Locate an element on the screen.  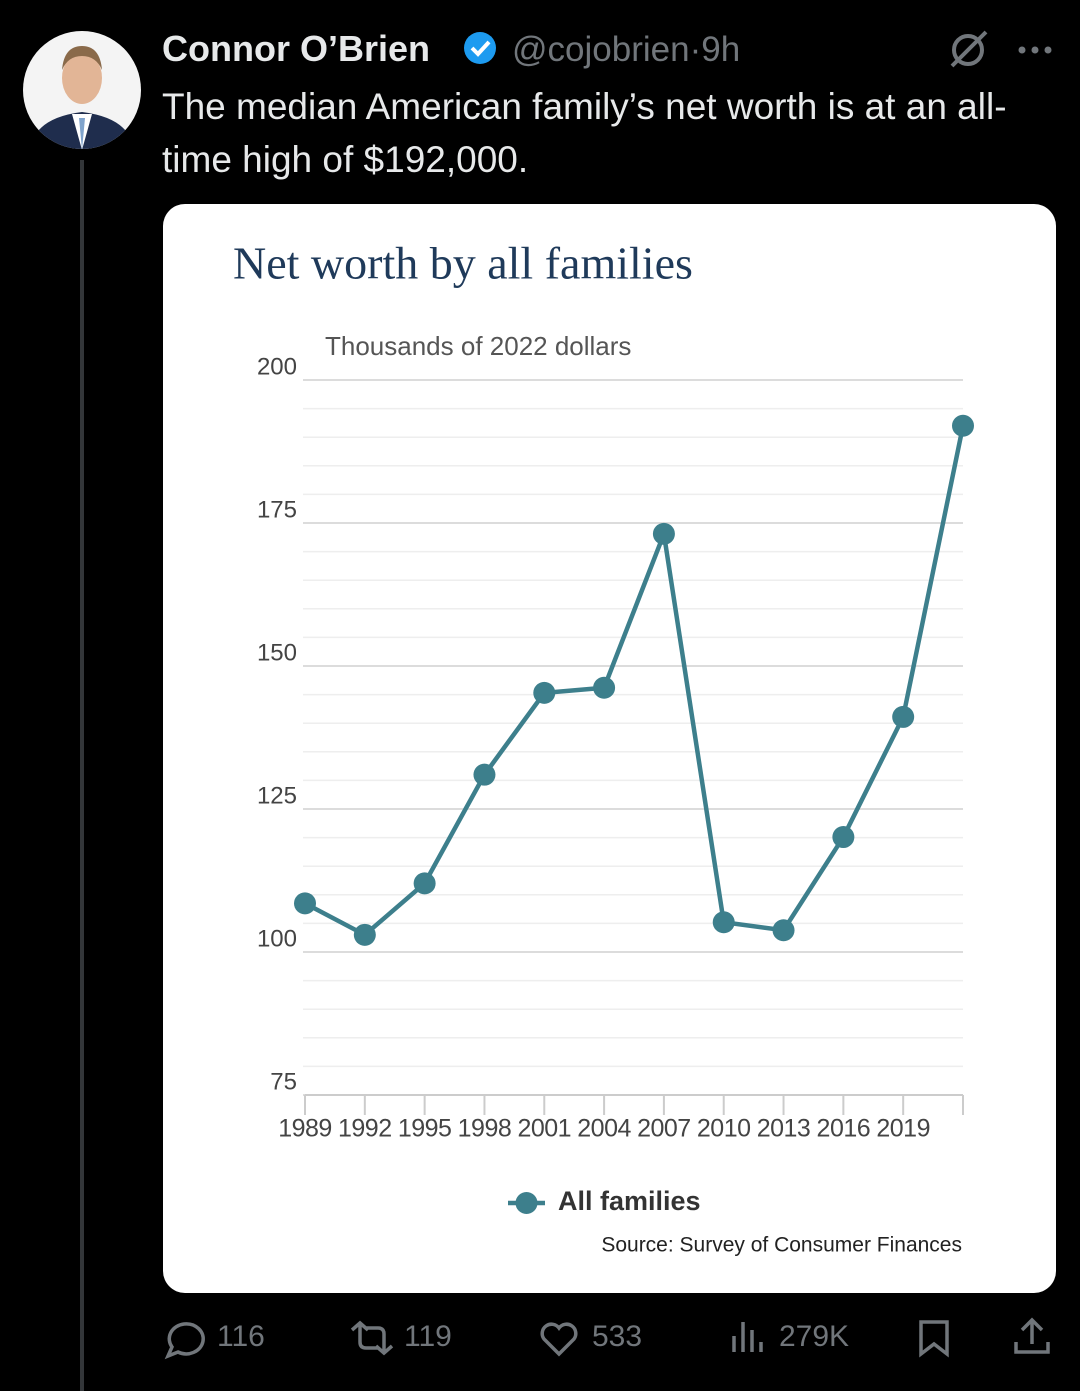
y-tick-label: 150 is located at coordinates (277, 652).